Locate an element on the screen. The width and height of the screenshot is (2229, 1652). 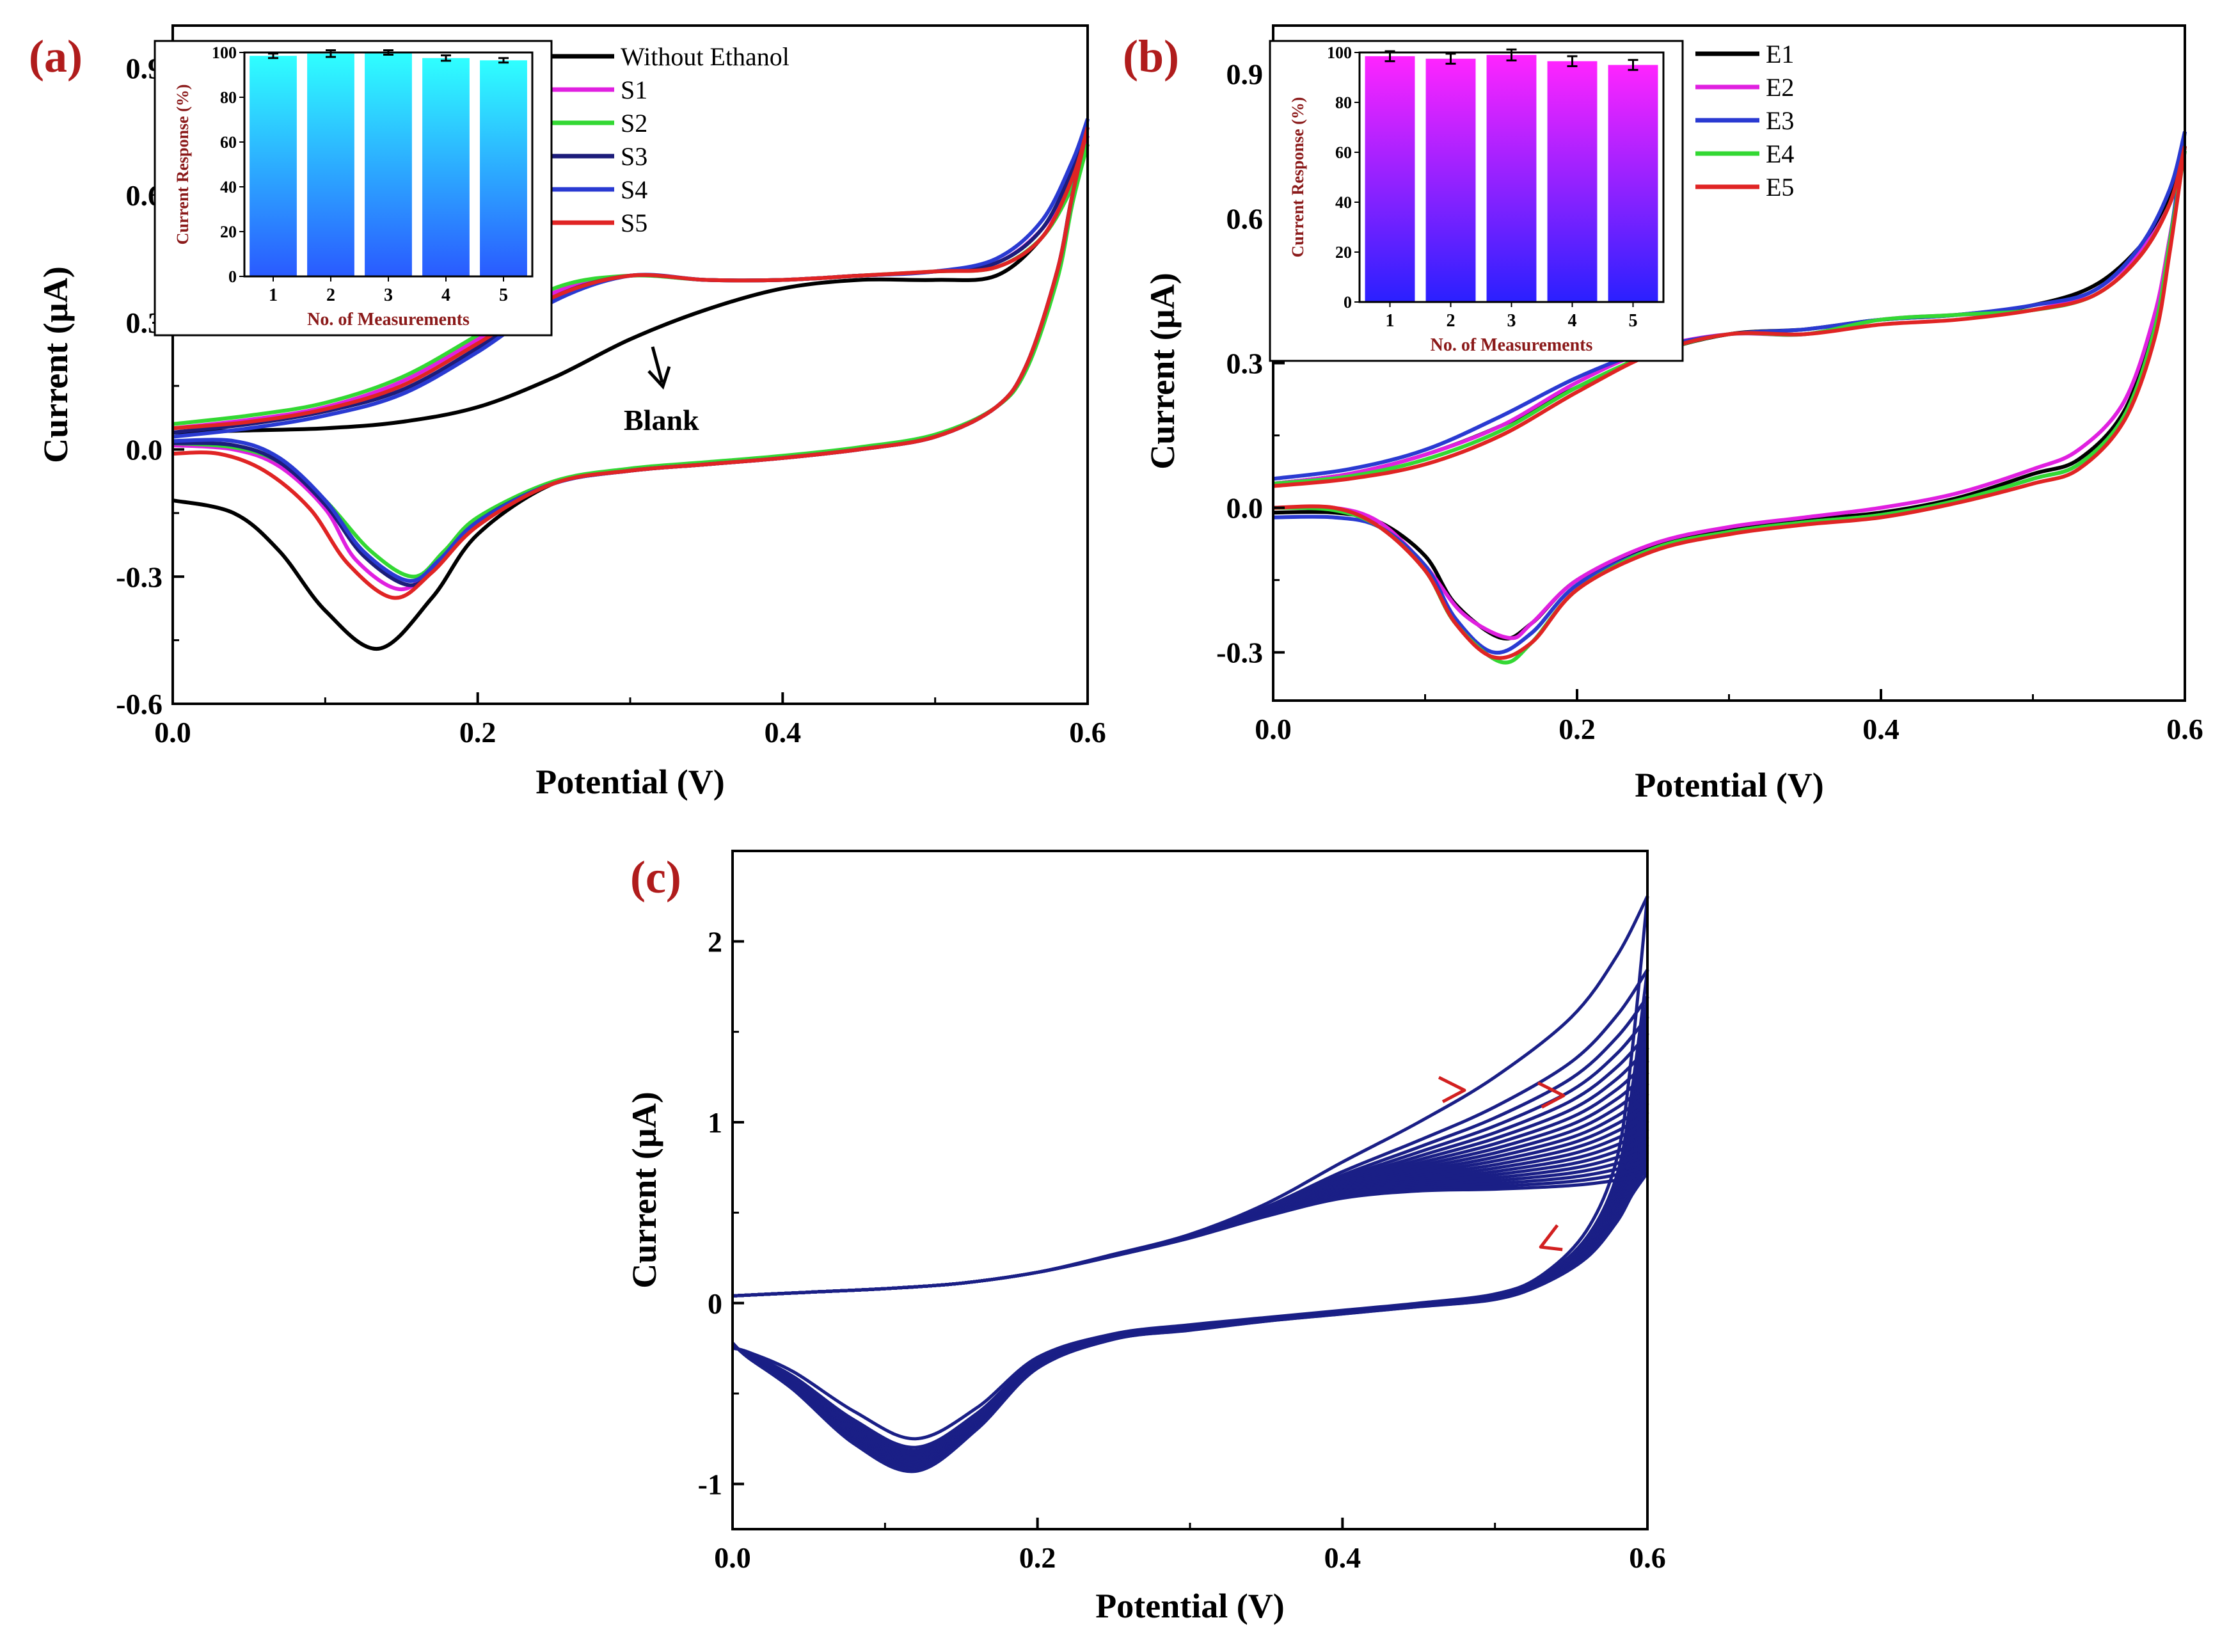
b-ytick-label: 0.0 is located at coordinates (1245, 508).